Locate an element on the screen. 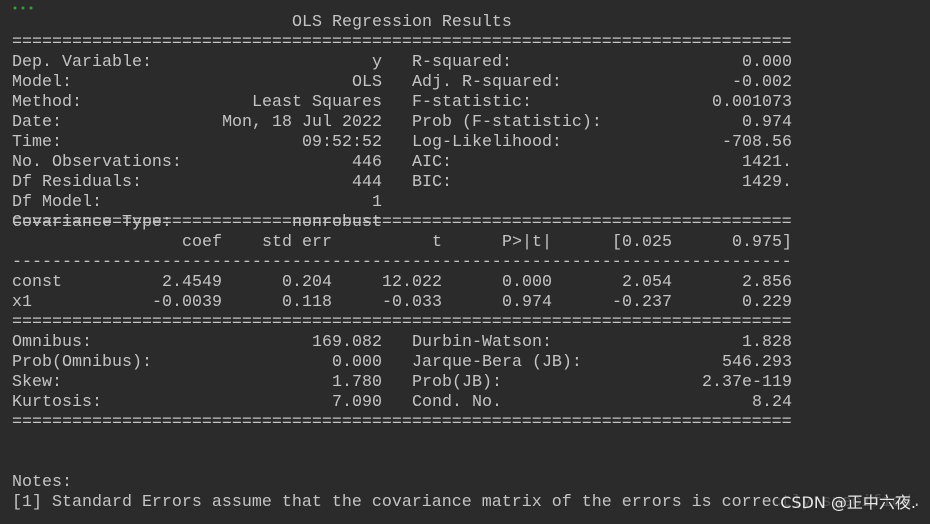  stat-label: Durbin-Watson: is located at coordinates (482, 342).